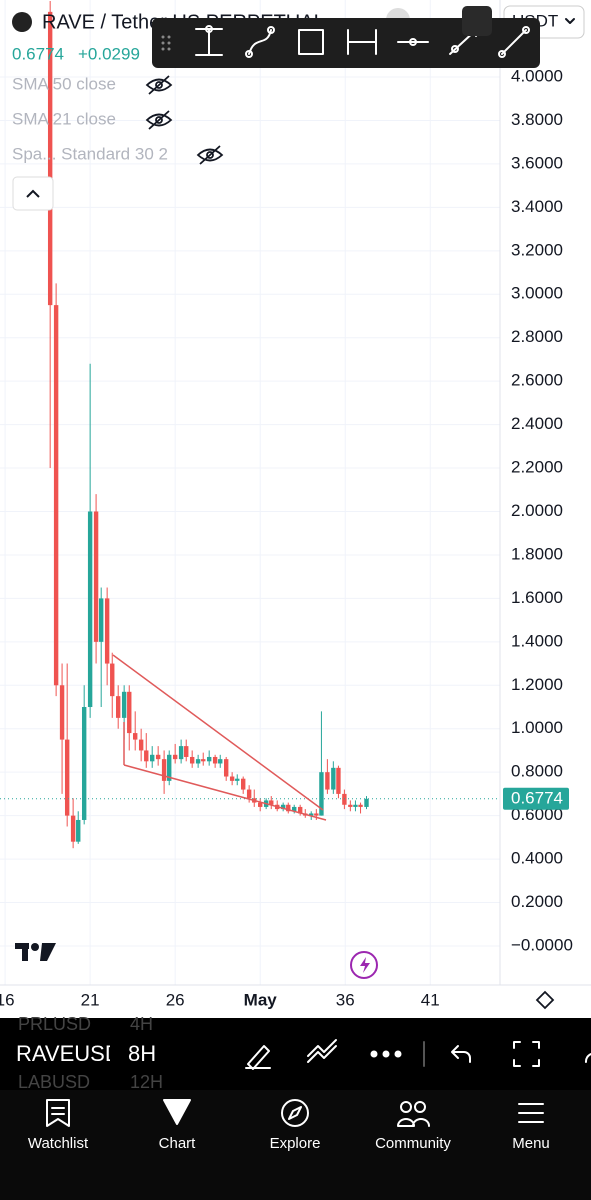  I want to click on chevron-up, so click(33, 193).